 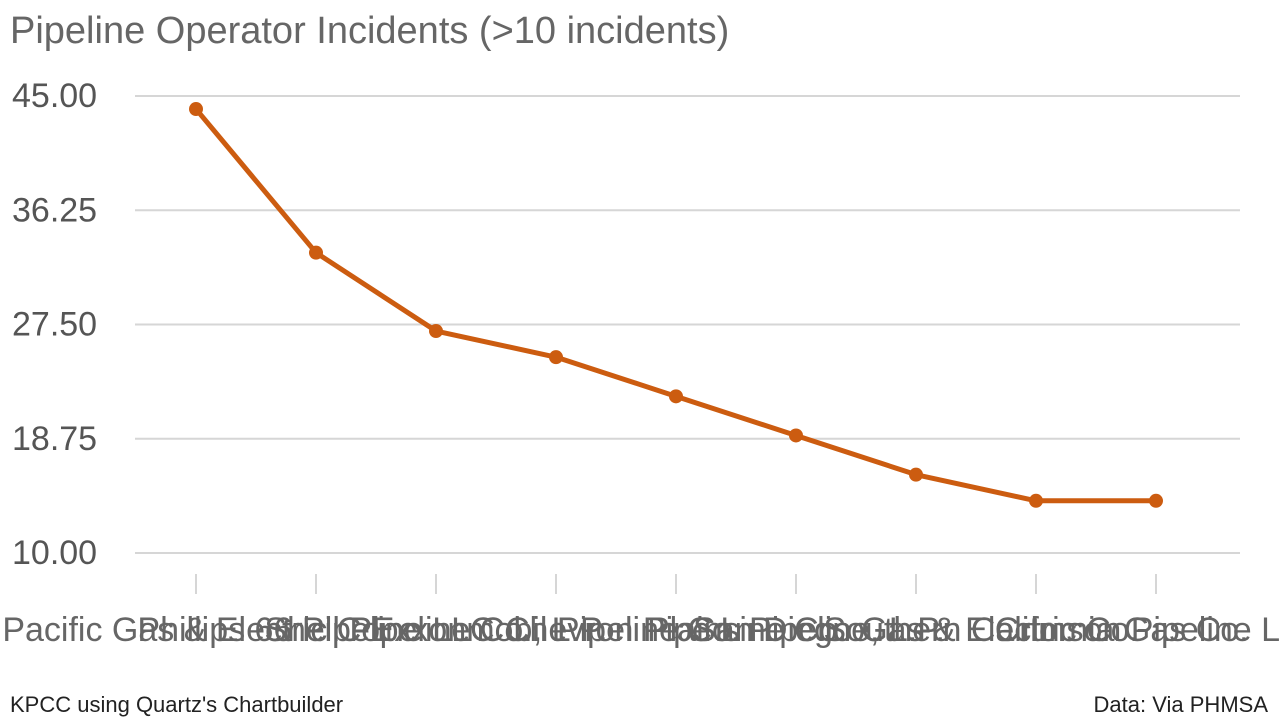 What do you see at coordinates (177, 704) in the screenshot?
I see `chart-credit: KPCC using Quartz's Chartbuilder` at bounding box center [177, 704].